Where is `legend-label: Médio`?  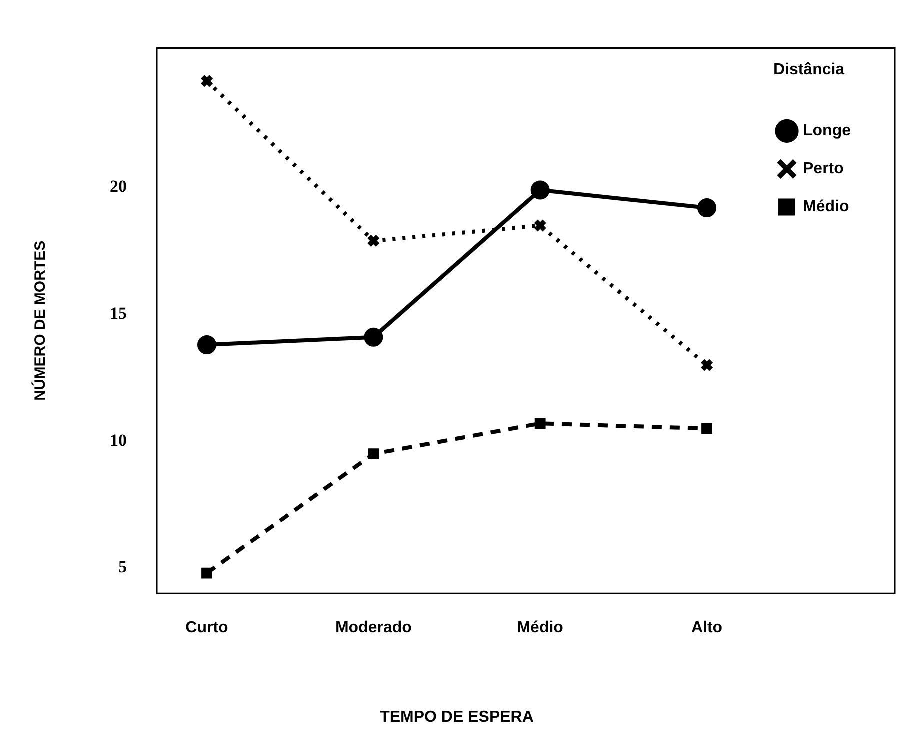
legend-label: Médio is located at coordinates (826, 207).